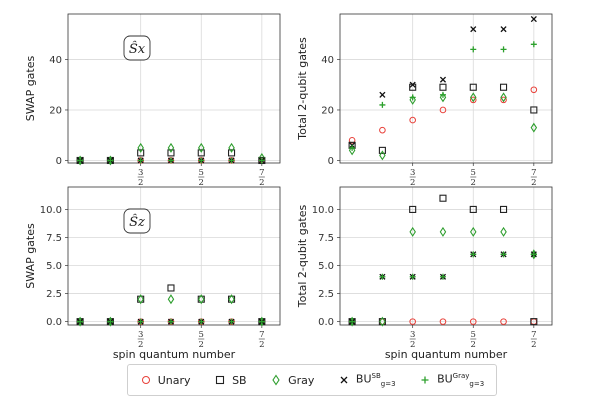 This screenshot has height=414, width=598. I want to click on legend-item-bu-sb: BUSBg=3, so click(367, 380).